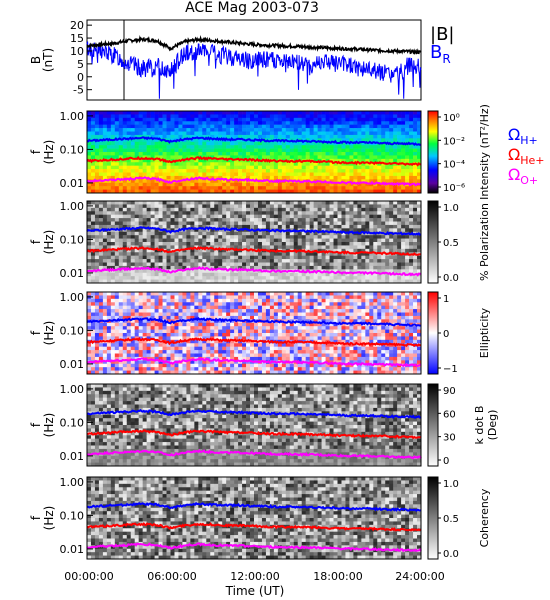  What do you see at coordinates (529, 180) in the screenshot?
I see `label-omega-o-sub: O+` at bounding box center [529, 180].